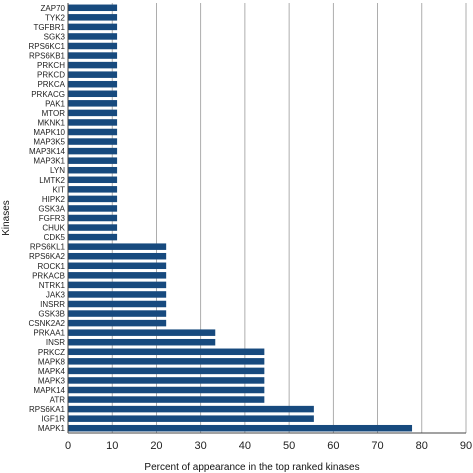 The width and height of the screenshot is (473, 473). I want to click on y-tick-label: LMTK2, so click(52, 180).